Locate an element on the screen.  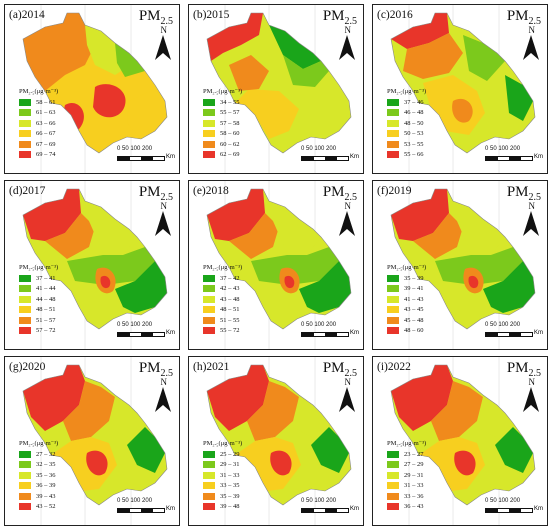
legend-item: 43 – 52 is located at coordinates (38, 507).